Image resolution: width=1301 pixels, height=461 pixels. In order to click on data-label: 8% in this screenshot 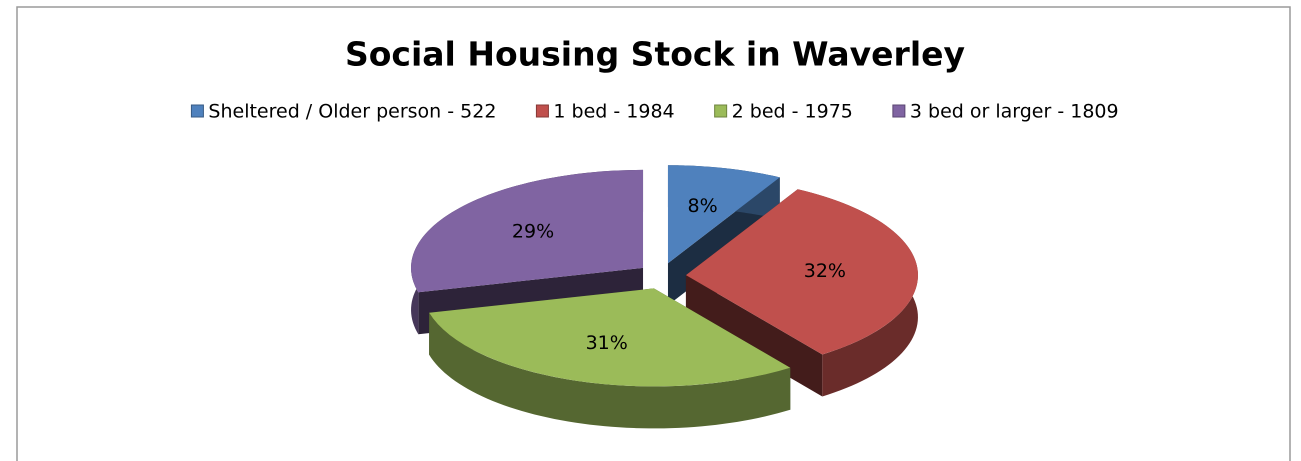, I will do `click(703, 206)`.